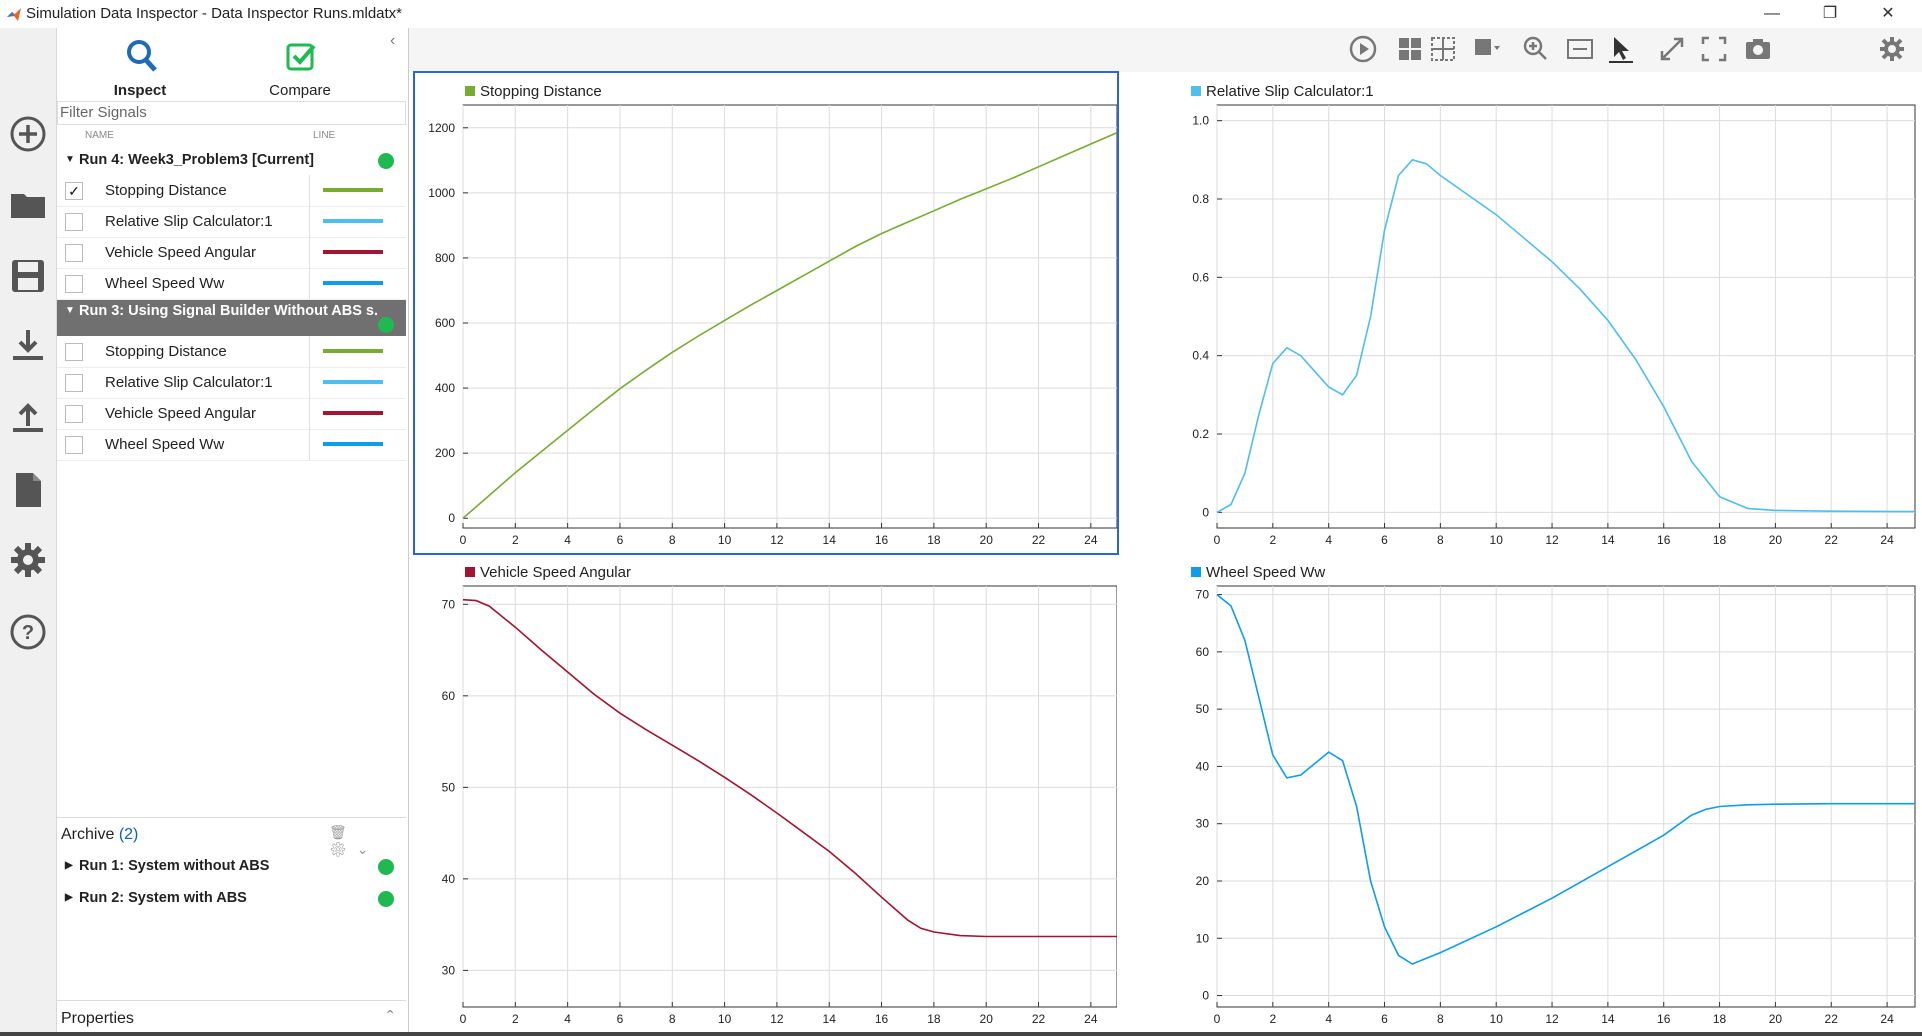 The width and height of the screenshot is (1922, 1036). I want to click on plot-settings-gear-icon, so click(1892, 49).